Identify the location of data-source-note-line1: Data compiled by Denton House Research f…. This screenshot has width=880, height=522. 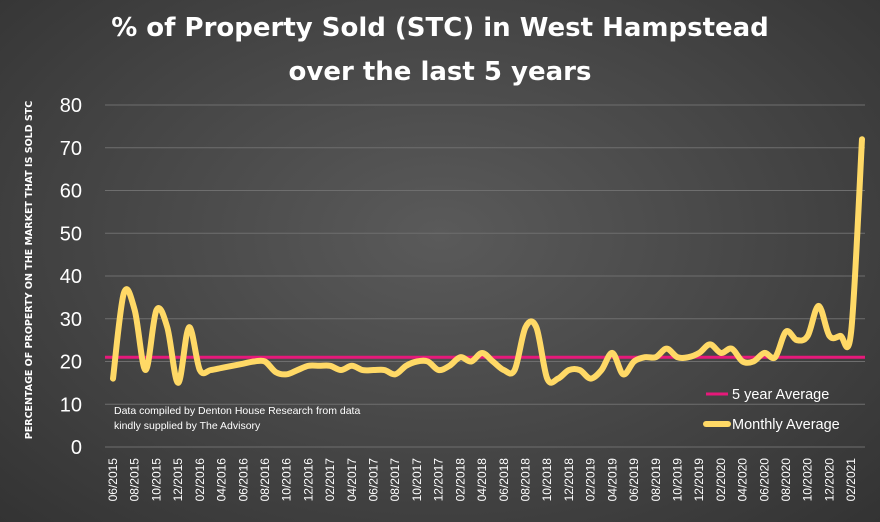
(237, 411).